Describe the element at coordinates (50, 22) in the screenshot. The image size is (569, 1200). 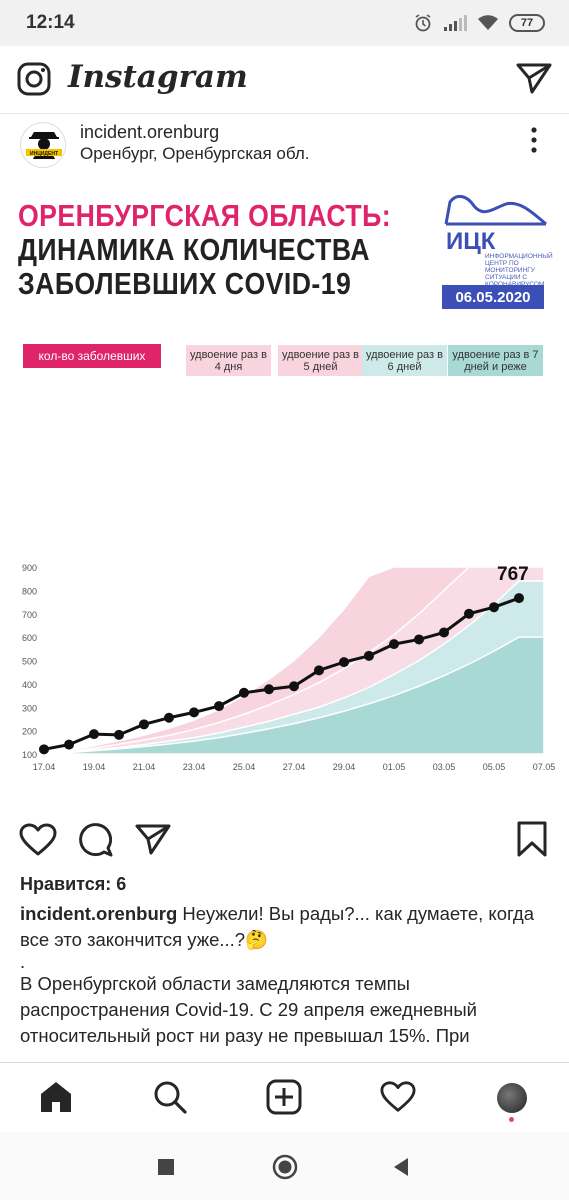
I see `status-time: 12:14` at that location.